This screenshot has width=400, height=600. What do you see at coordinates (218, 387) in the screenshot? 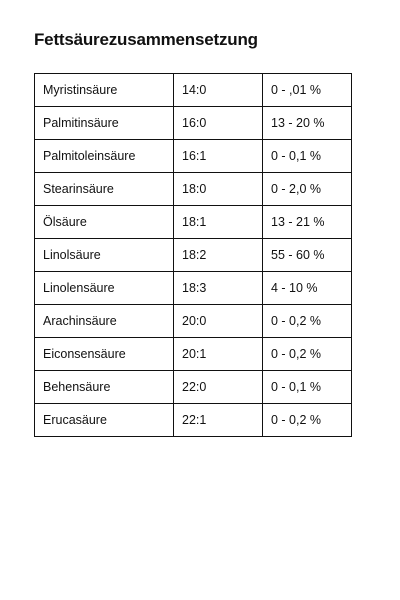
I see `acid-code-cell: 22:0` at bounding box center [218, 387].